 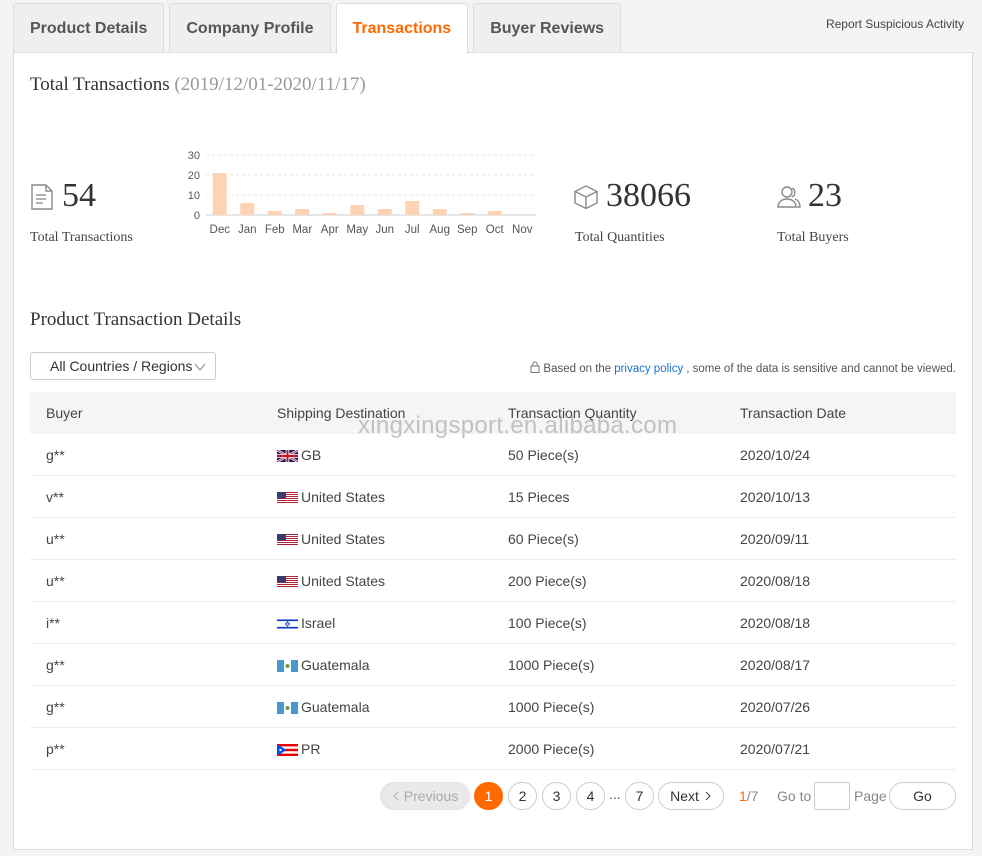 What do you see at coordinates (488, 796) in the screenshot?
I see `page-1-button: 1` at bounding box center [488, 796].